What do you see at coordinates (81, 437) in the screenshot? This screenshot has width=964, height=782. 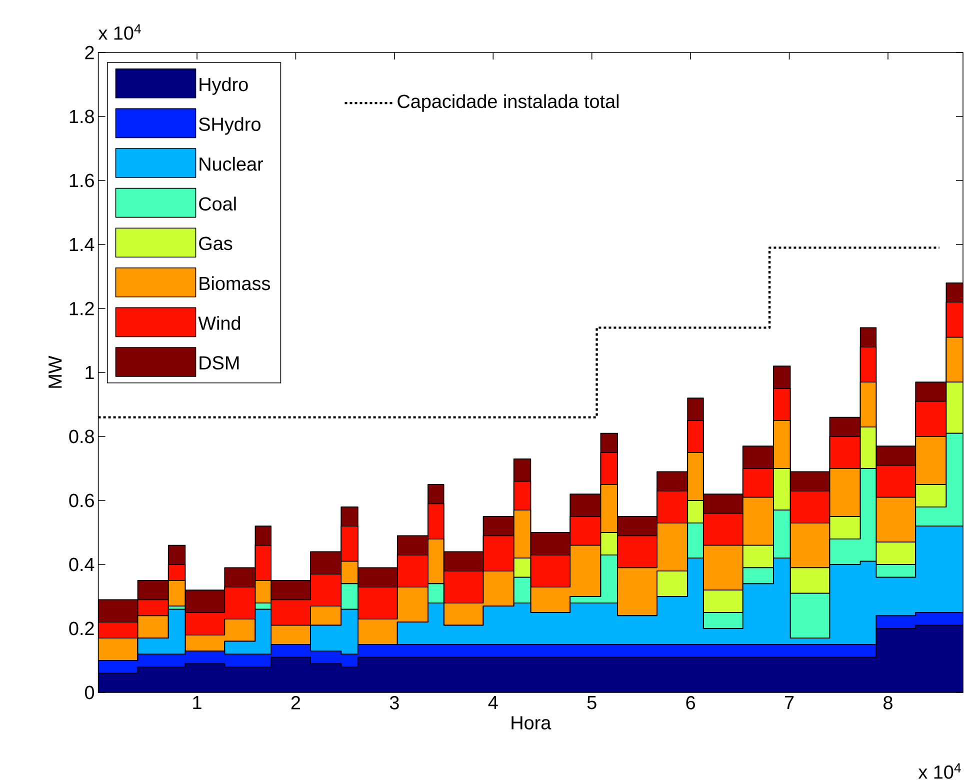 I see `y-tick-label: 0.8` at bounding box center [81, 437].